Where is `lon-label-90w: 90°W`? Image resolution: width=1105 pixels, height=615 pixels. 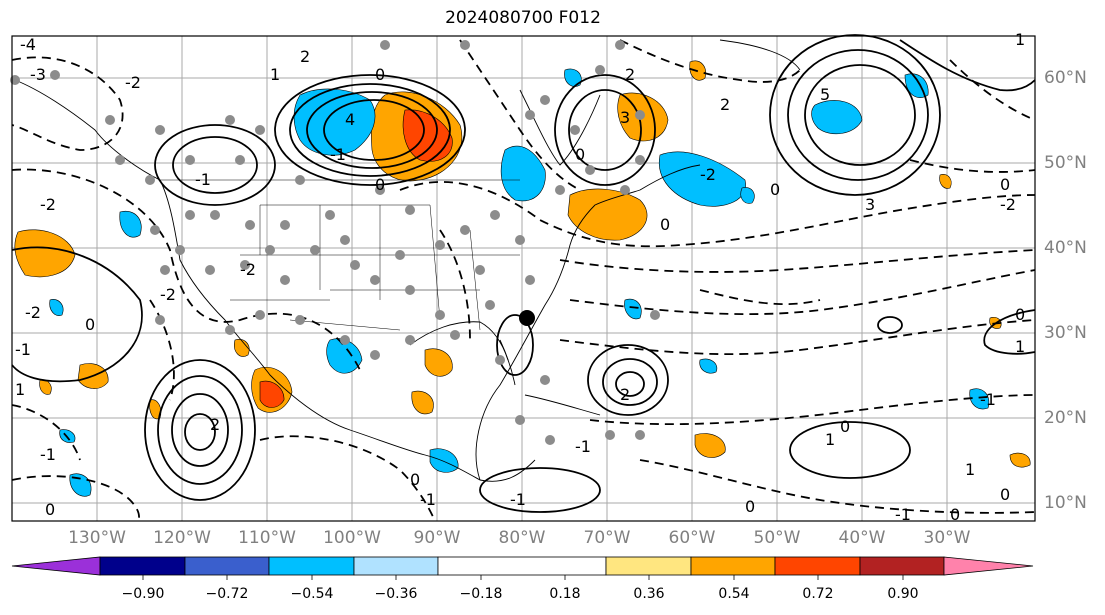
lon-label-90w: 90°W is located at coordinates (437, 538).